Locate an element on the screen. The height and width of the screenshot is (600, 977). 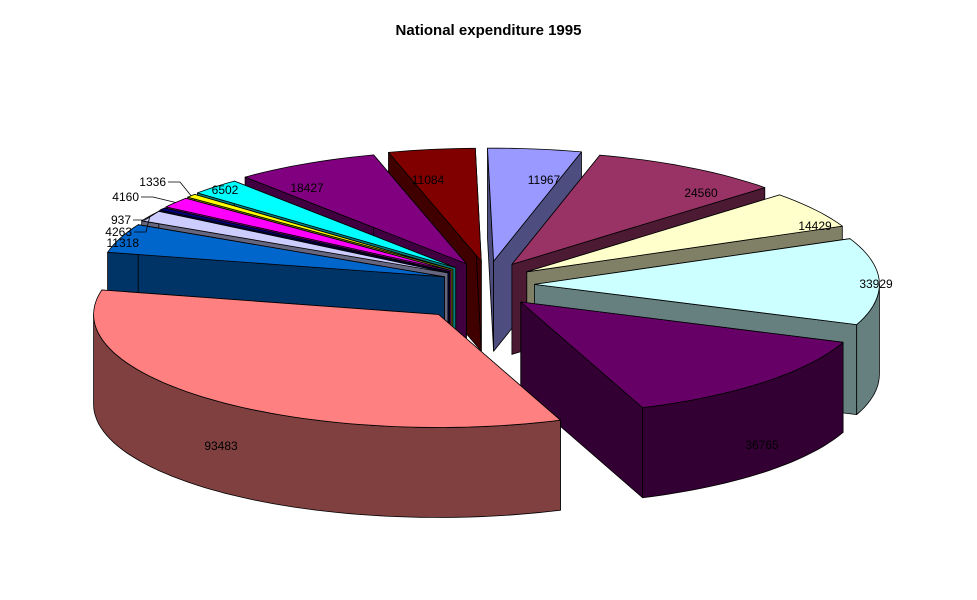
slice-6-top is located at coordinates (276, 251).